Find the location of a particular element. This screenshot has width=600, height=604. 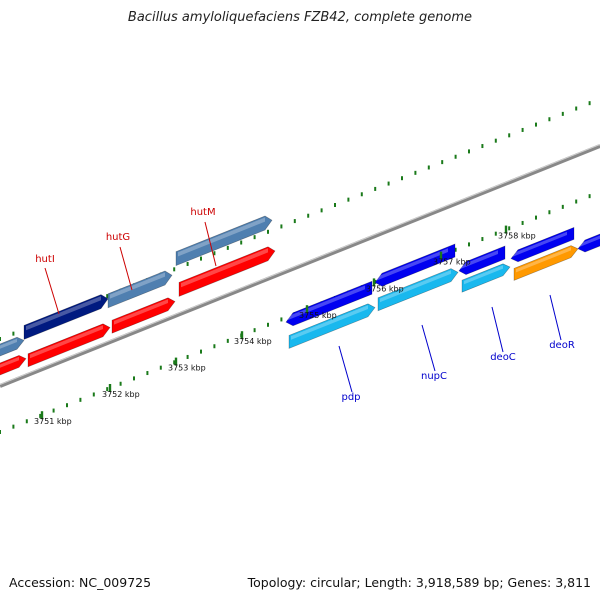

gene-right-upper-1-body is located at coordinates (329, 303).